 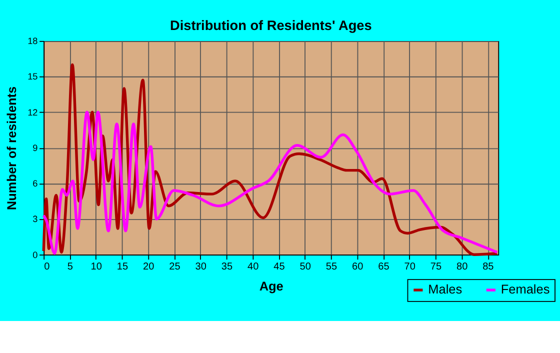 I want to click on x-tick-label: 20, so click(x=149, y=267).